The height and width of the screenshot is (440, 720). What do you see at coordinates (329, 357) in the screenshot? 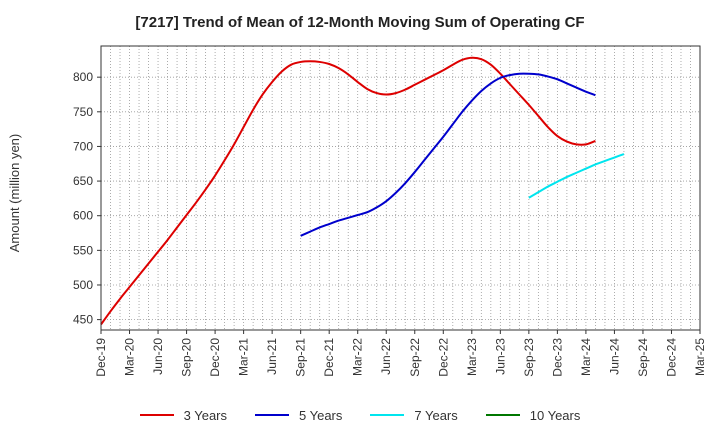
I see `x-tick-label: Dec-21` at bounding box center [329, 357].